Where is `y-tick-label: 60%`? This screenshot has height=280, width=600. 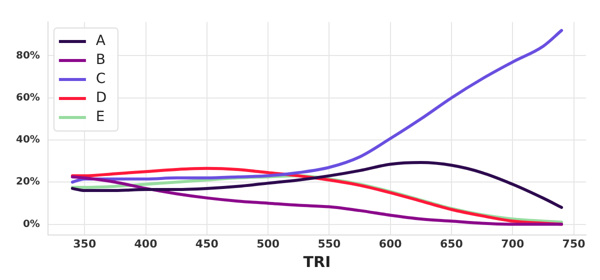 y-tick-label: 60% is located at coordinates (28, 98).